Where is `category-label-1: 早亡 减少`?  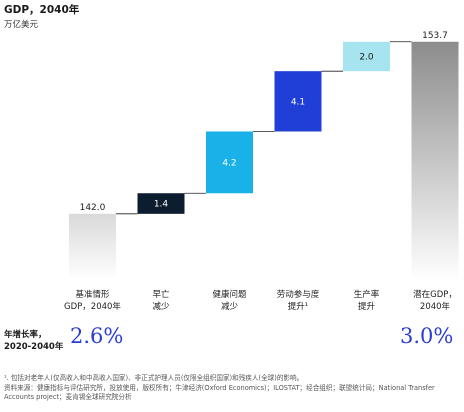
category-label-1: 早亡 减少 is located at coordinates (161, 301).